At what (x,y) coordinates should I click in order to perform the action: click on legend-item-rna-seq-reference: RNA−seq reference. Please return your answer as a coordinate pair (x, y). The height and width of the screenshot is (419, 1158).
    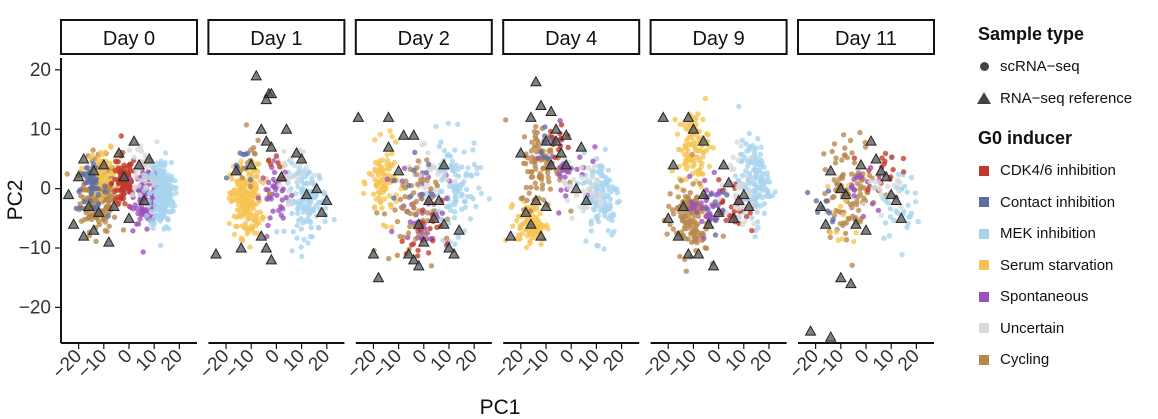
    Looking at the image, I should click on (1062, 99).